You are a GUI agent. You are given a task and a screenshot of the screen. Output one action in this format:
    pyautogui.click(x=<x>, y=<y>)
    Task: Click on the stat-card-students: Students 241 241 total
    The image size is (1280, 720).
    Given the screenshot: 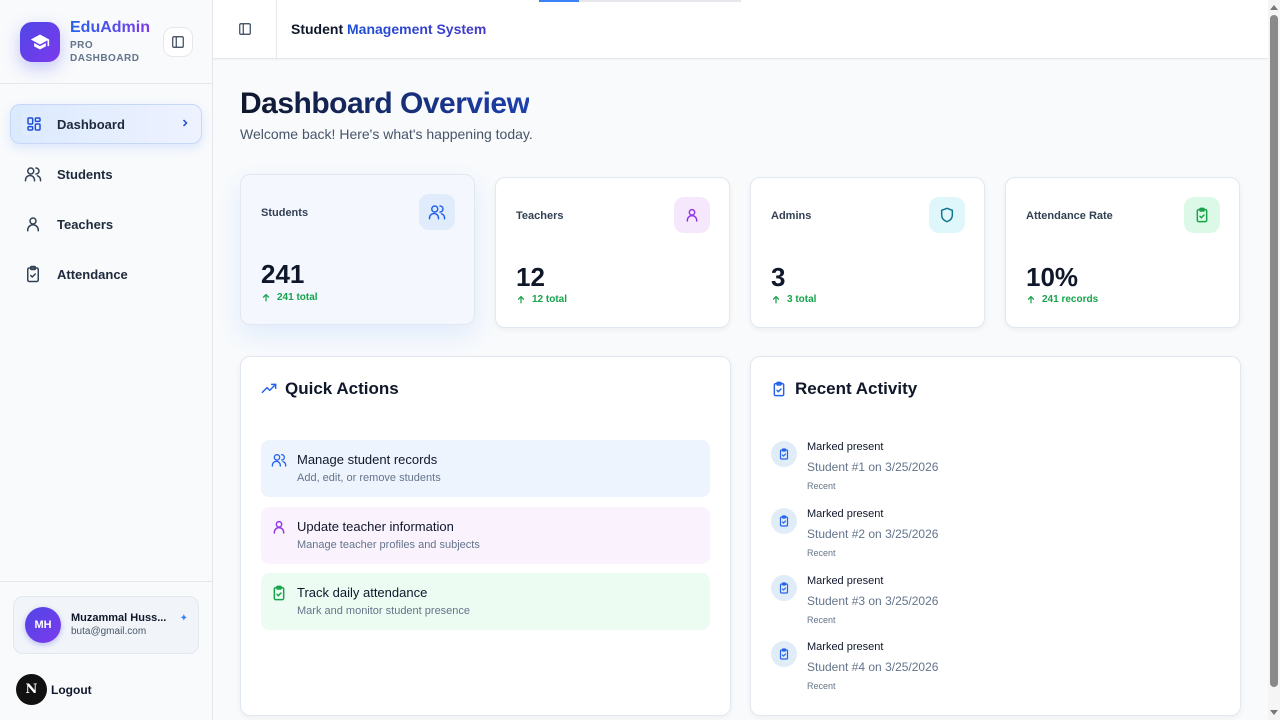 What is the action you would take?
    pyautogui.click(x=357, y=249)
    